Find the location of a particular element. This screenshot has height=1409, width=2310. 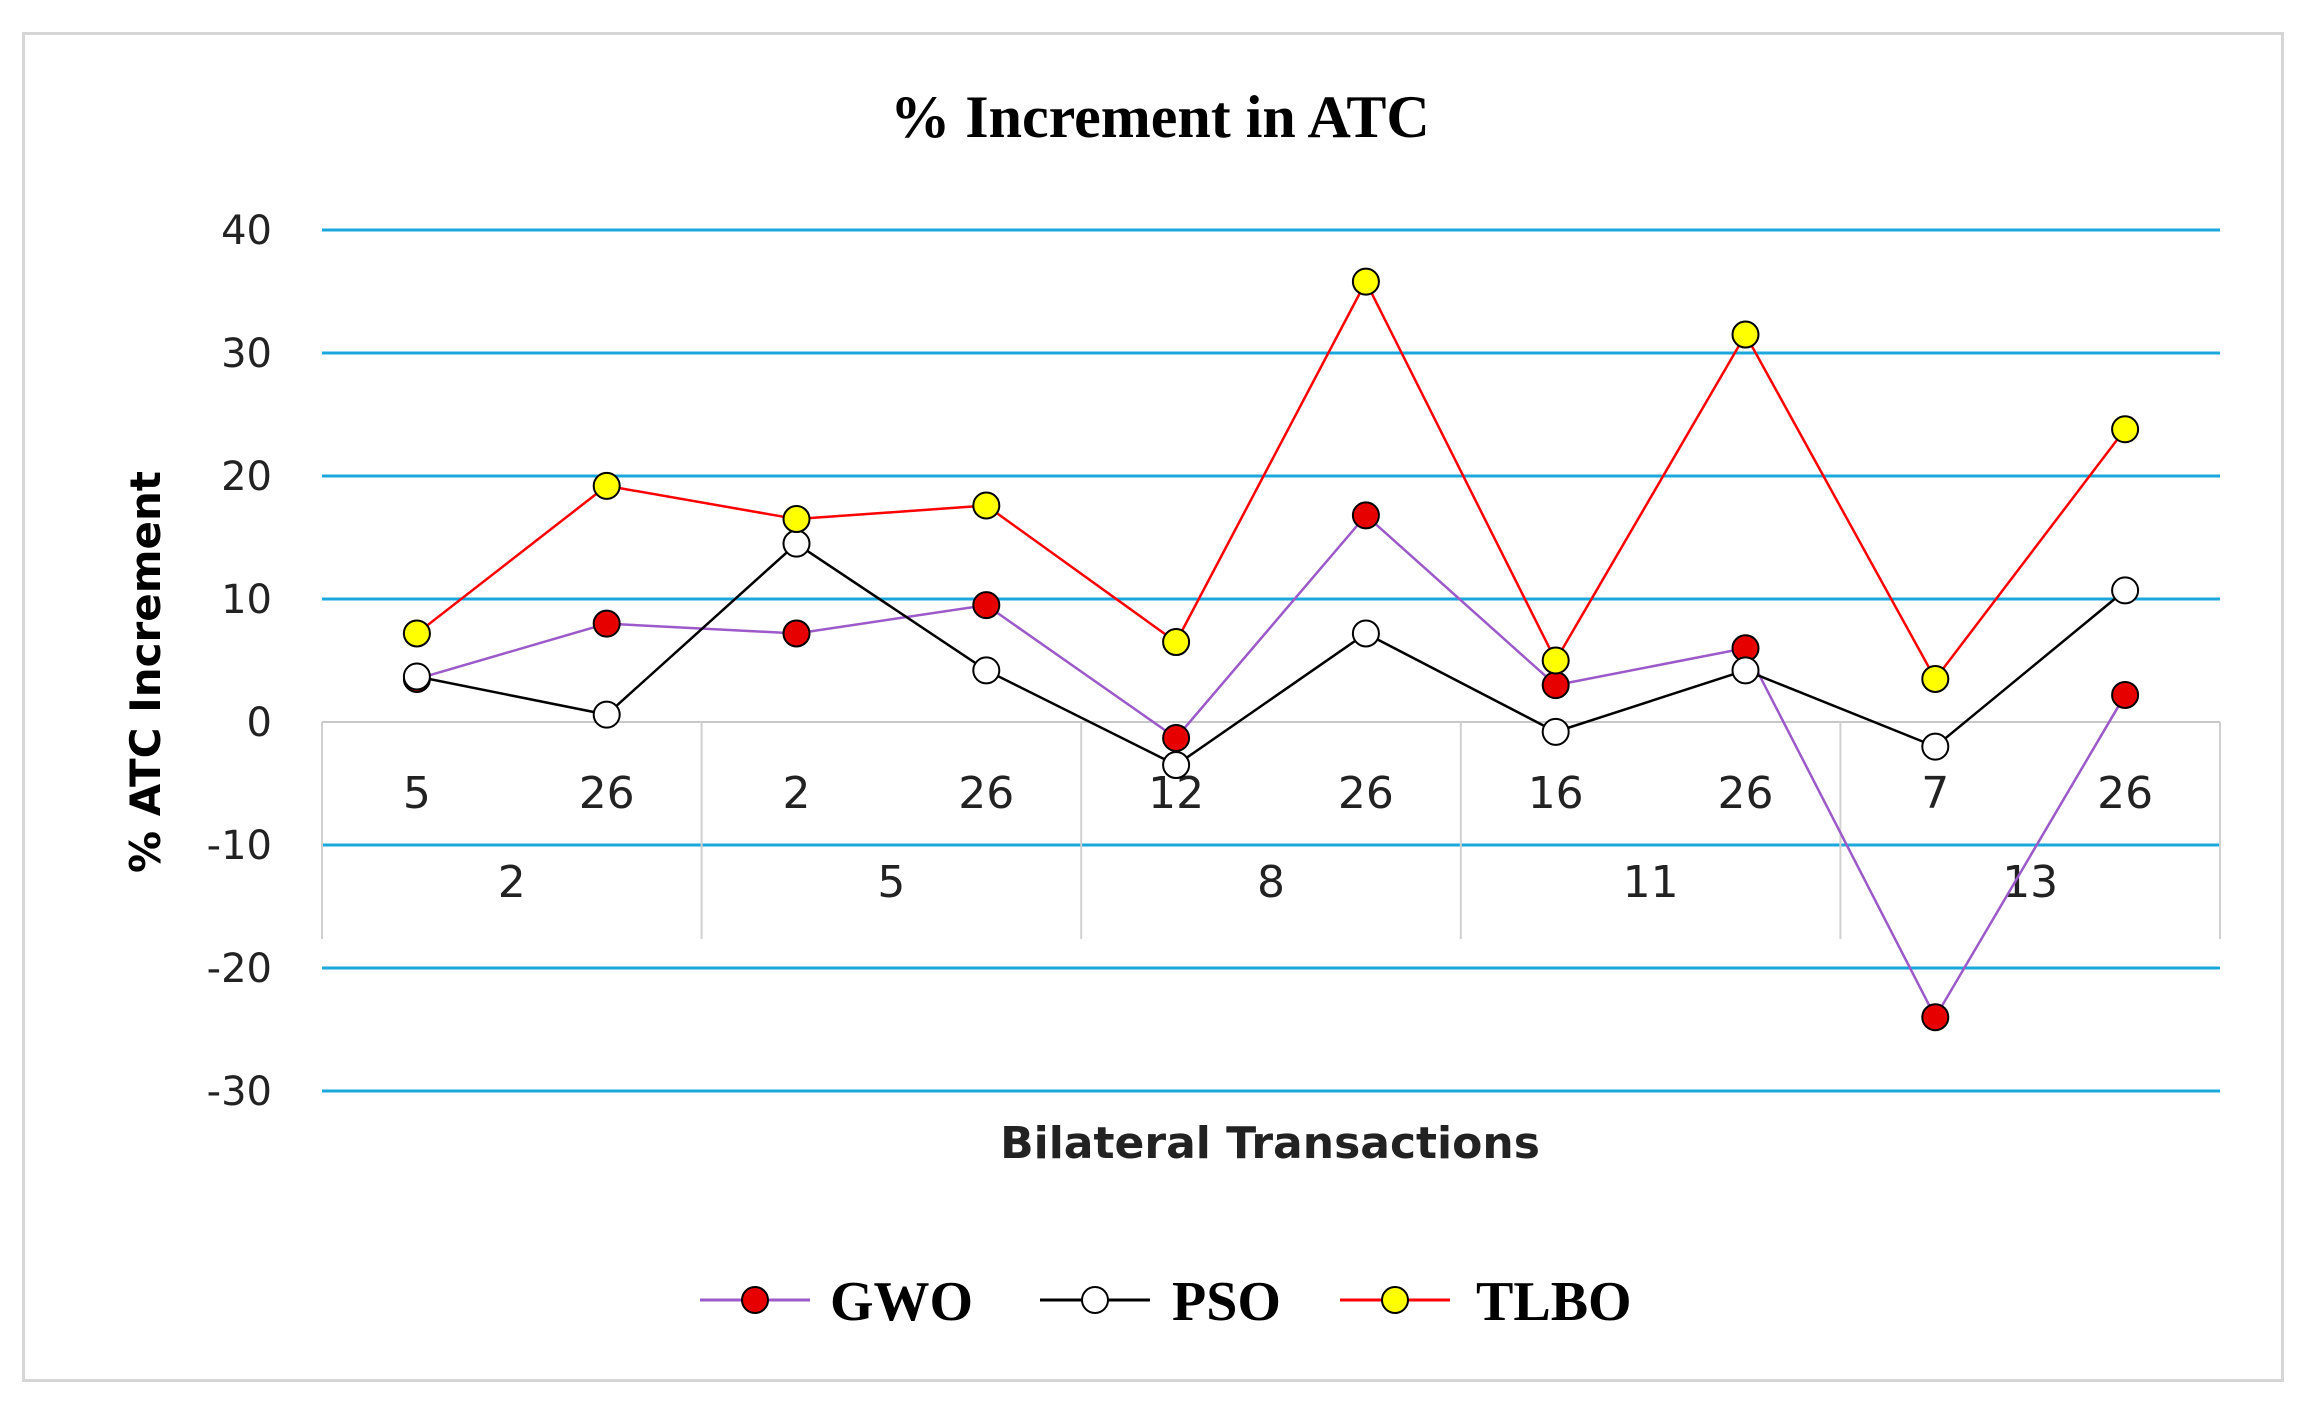

x-tick-labels: 5 26 2 26 12 26 16 26 7 26 is located at coordinates (1278, 793).